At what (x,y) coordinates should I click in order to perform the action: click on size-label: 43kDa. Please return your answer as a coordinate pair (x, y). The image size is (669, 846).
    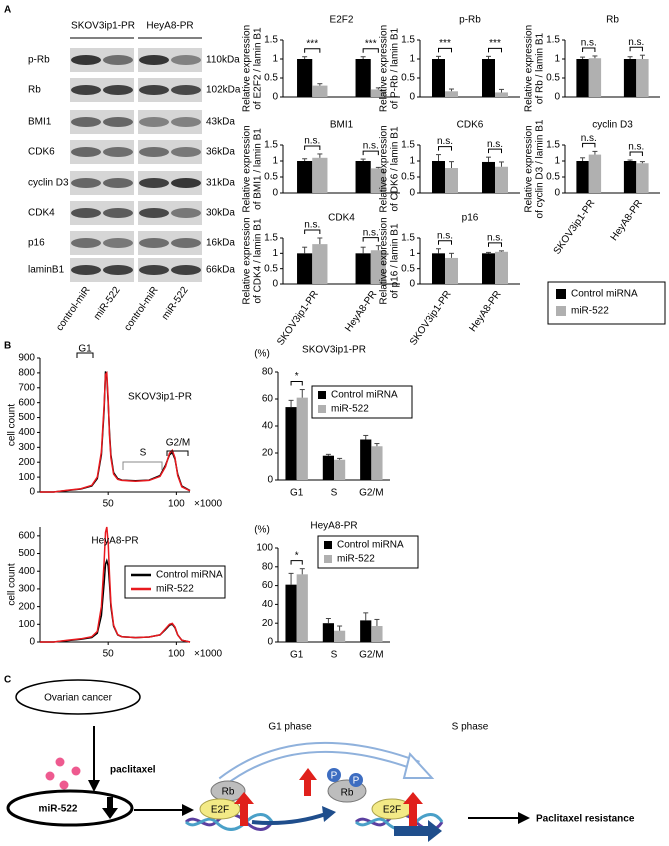
    Looking at the image, I should click on (220, 122).